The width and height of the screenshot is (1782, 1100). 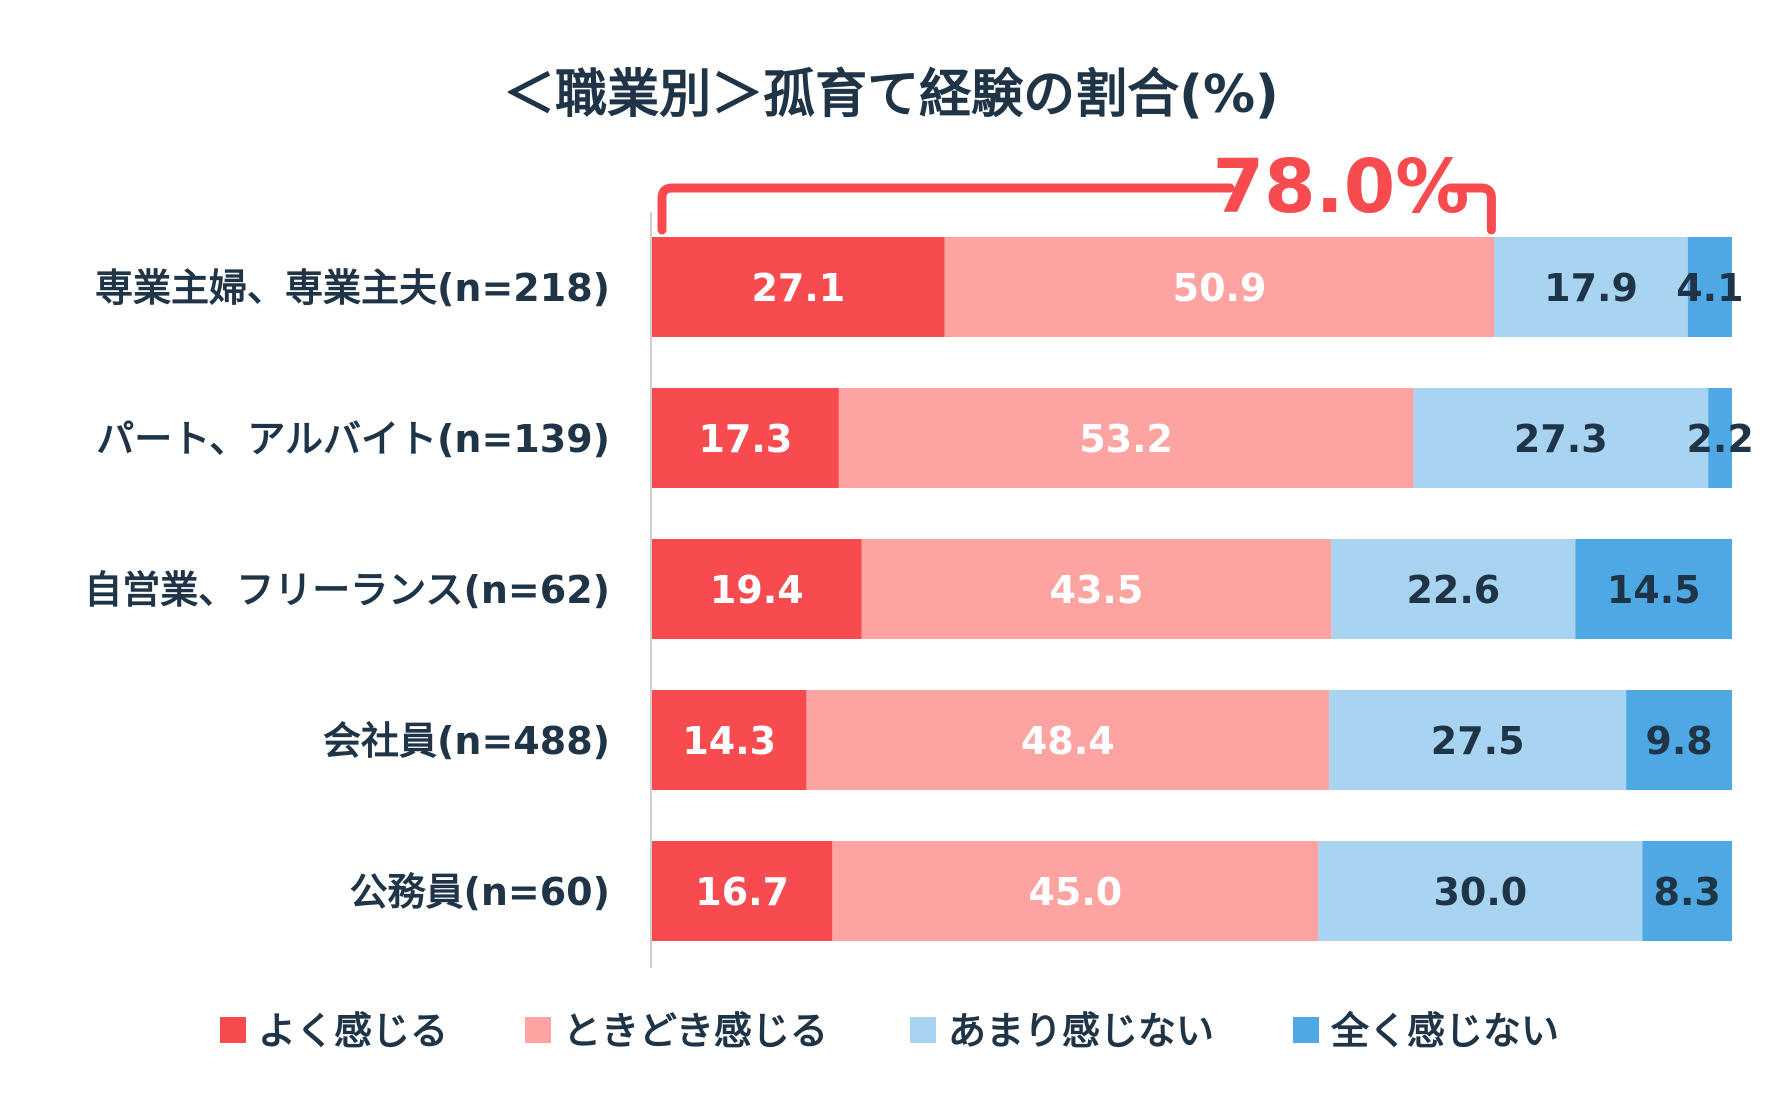 What do you see at coordinates (479, 892) in the screenshot?
I see `category-label: 公務員(n=60)` at bounding box center [479, 892].